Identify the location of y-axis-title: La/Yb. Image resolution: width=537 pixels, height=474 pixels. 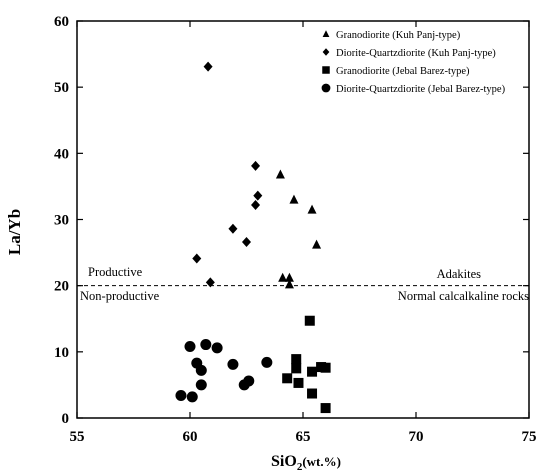
(14, 232).